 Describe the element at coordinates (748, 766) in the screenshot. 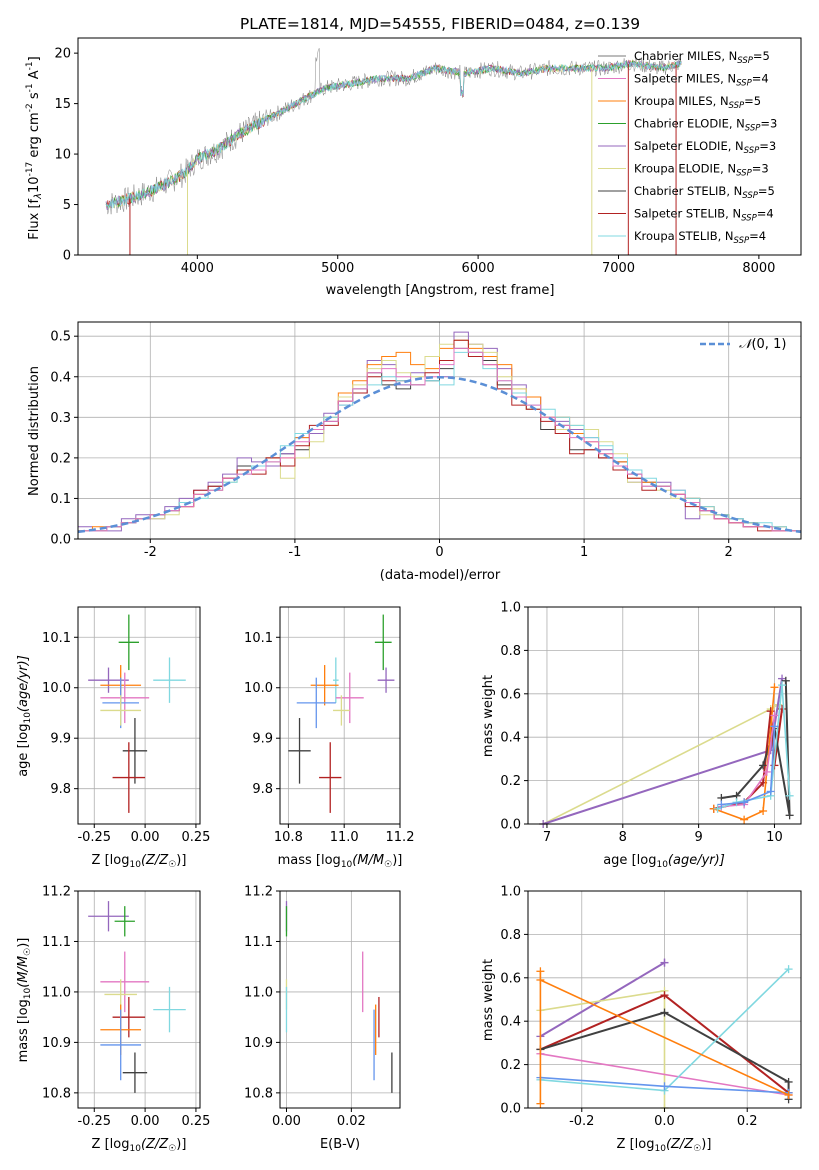

I see `weight-age-line-extra_blue` at that location.